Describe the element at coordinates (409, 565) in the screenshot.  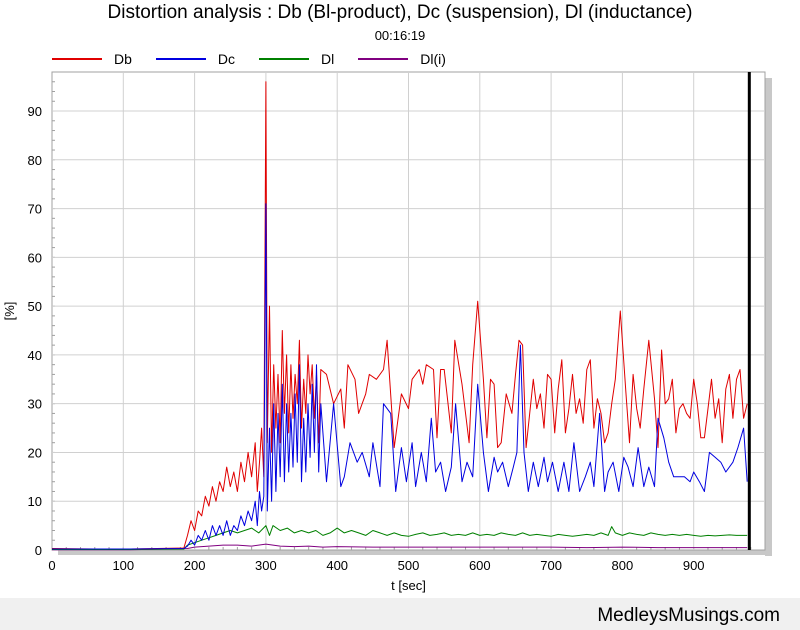
I see `x-tick-label-5: 500` at that location.